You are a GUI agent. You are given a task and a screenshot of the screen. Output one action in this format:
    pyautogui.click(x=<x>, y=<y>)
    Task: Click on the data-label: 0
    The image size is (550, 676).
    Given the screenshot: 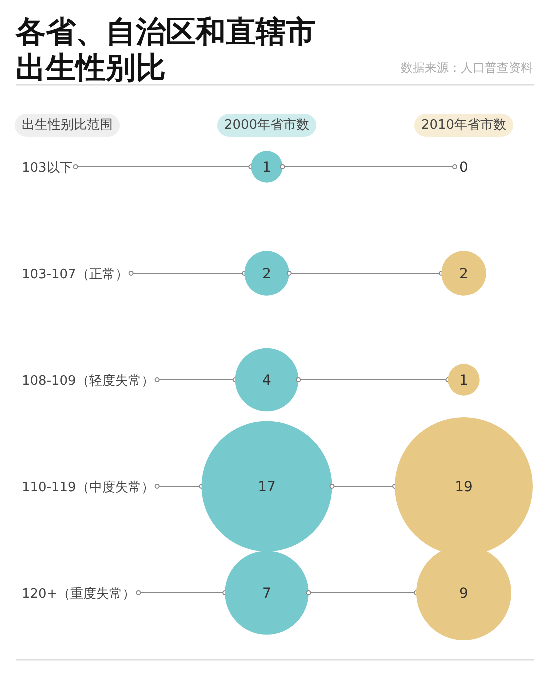 What is the action you would take?
    pyautogui.click(x=464, y=168)
    